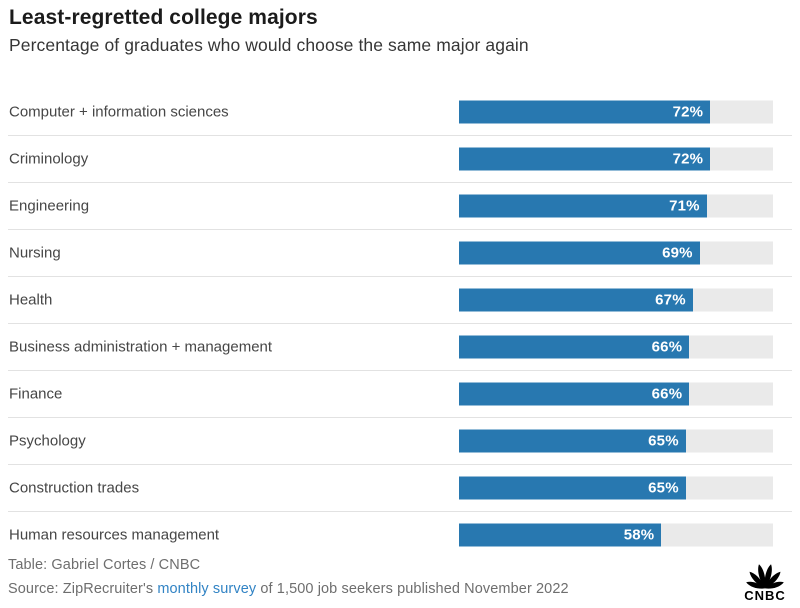  Describe the element at coordinates (114, 535) in the screenshot. I see `category-label: Human resources management` at that location.